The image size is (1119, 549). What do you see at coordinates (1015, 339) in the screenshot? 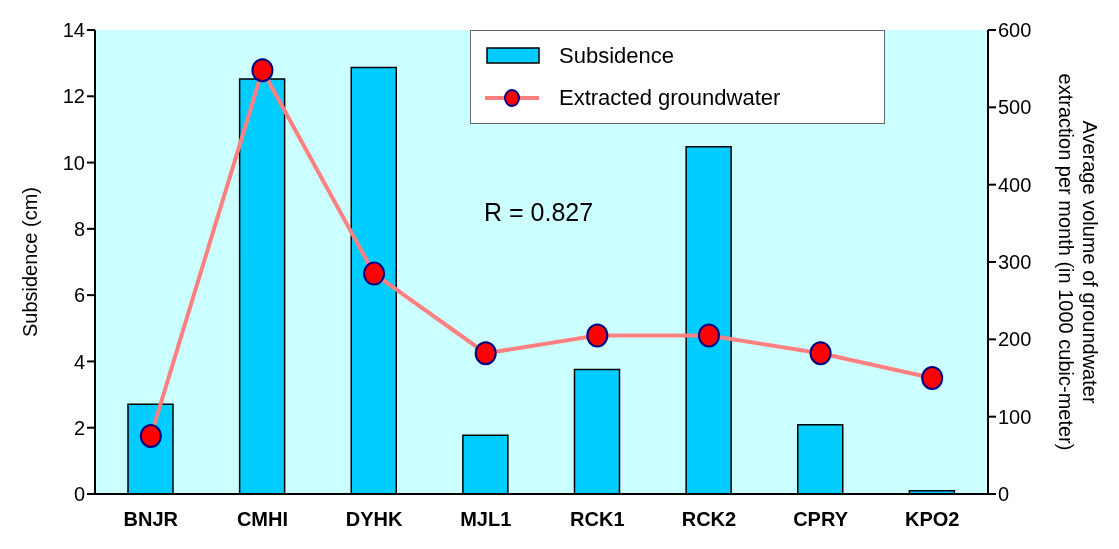
I see `y2-tick-label: 200` at bounding box center [1015, 339].